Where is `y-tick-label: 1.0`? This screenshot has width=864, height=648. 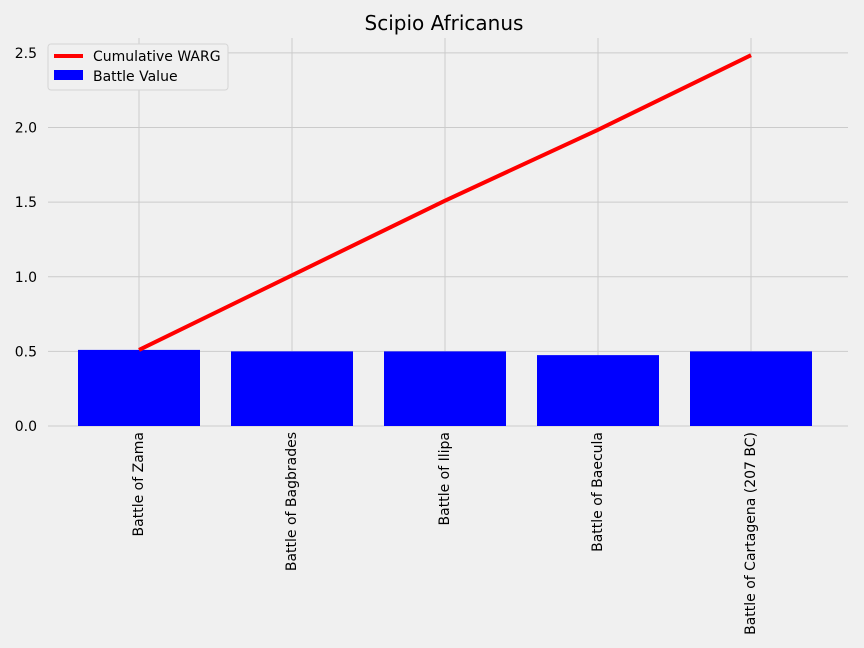
y-tick-label: 1.0 is located at coordinates (26, 278).